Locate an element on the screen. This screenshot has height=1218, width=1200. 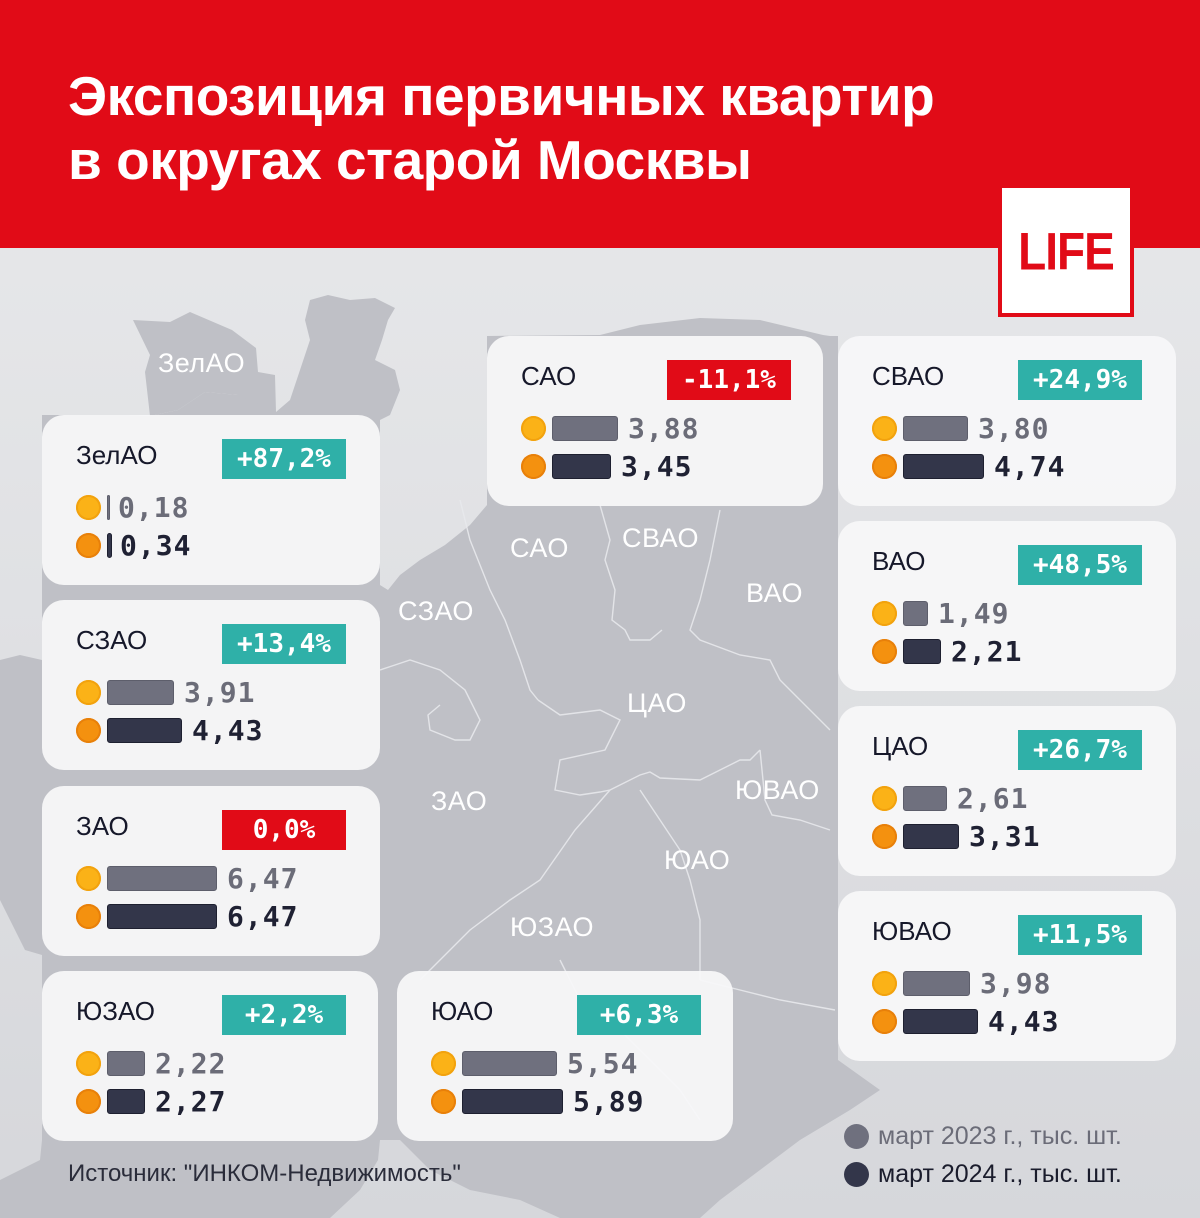
value-2023: 5,54 is located at coordinates (603, 1063).